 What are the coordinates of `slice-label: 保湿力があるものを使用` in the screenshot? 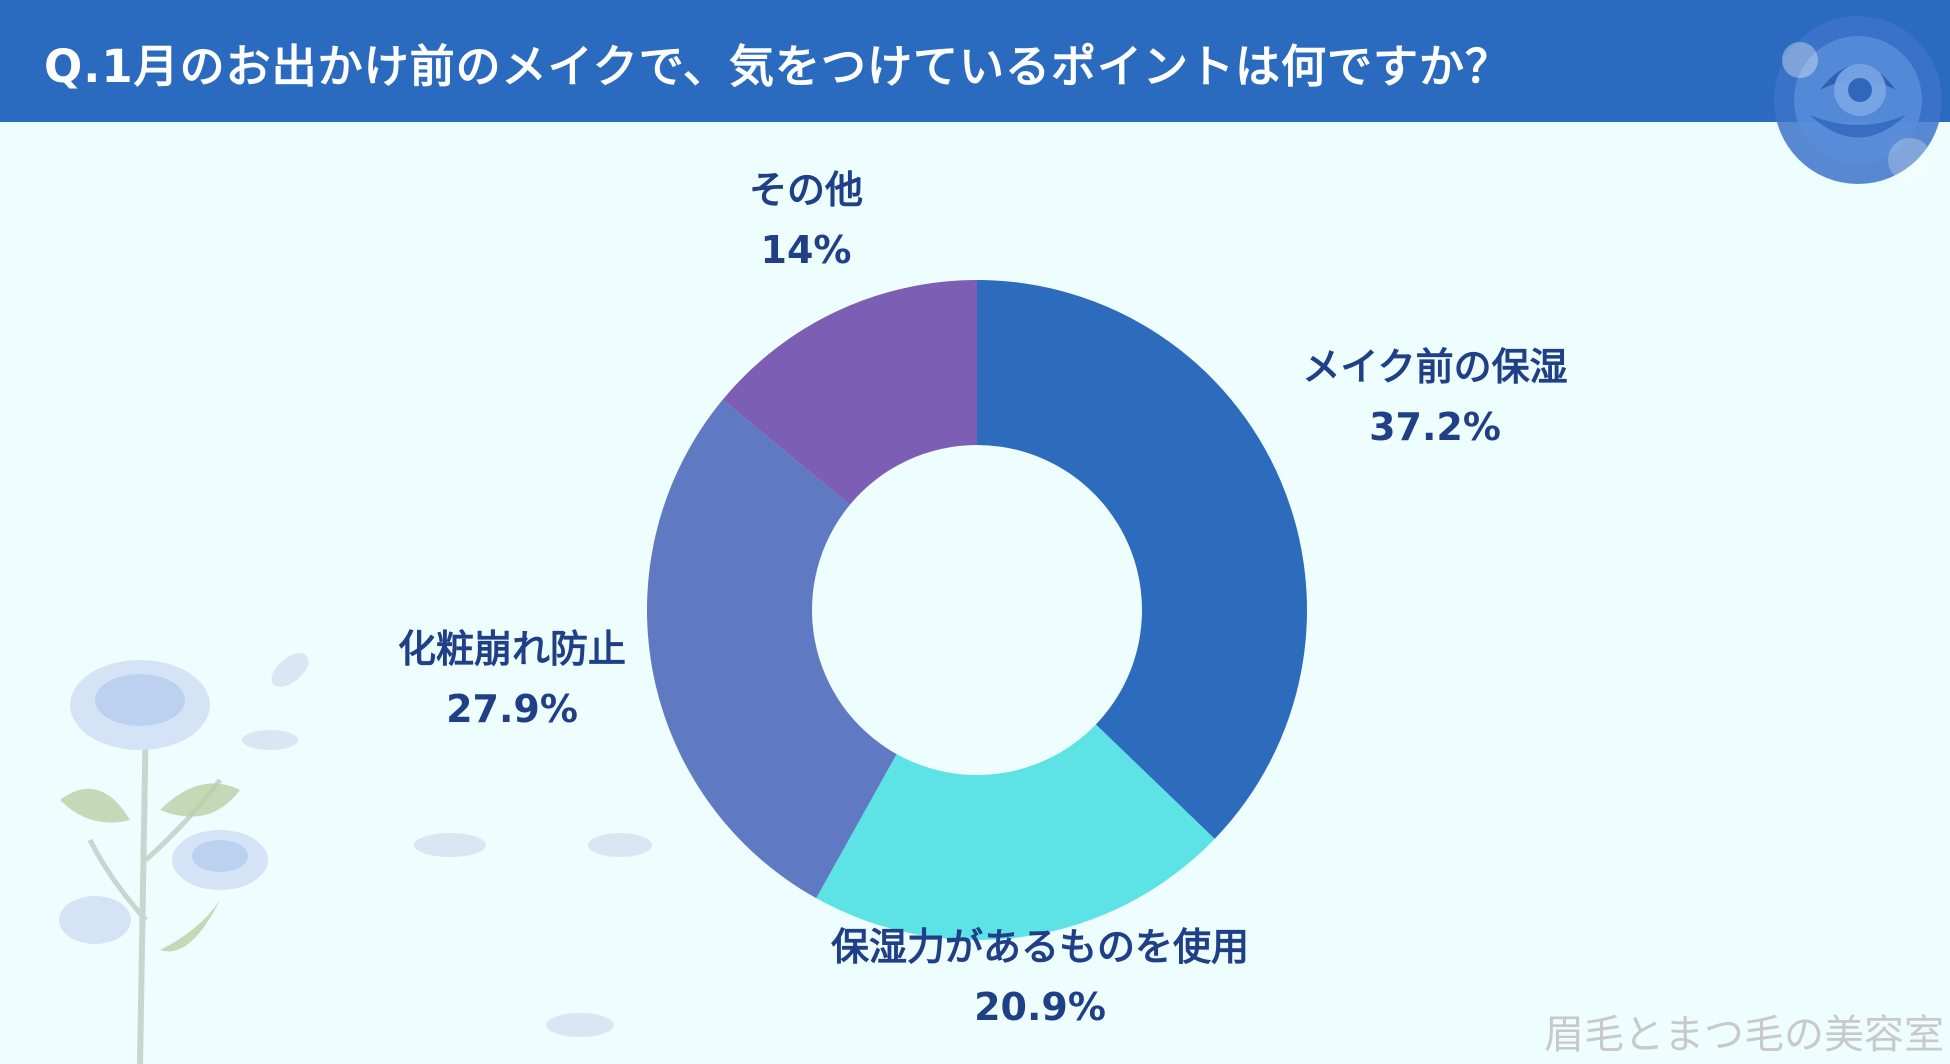 It's located at (1040, 947).